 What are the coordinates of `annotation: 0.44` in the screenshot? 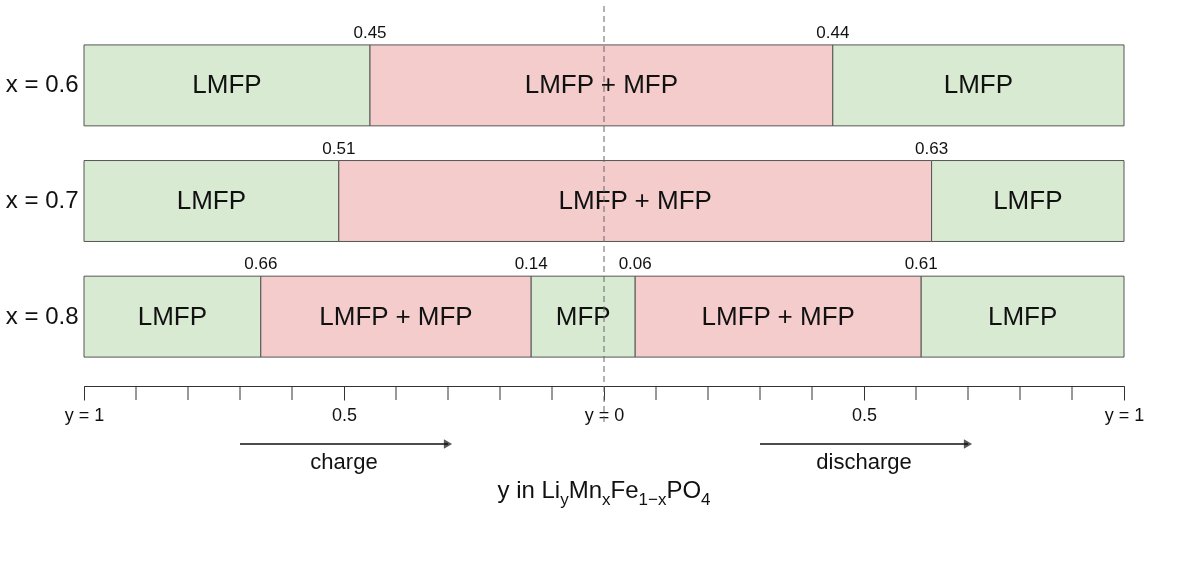 It's located at (833, 32).